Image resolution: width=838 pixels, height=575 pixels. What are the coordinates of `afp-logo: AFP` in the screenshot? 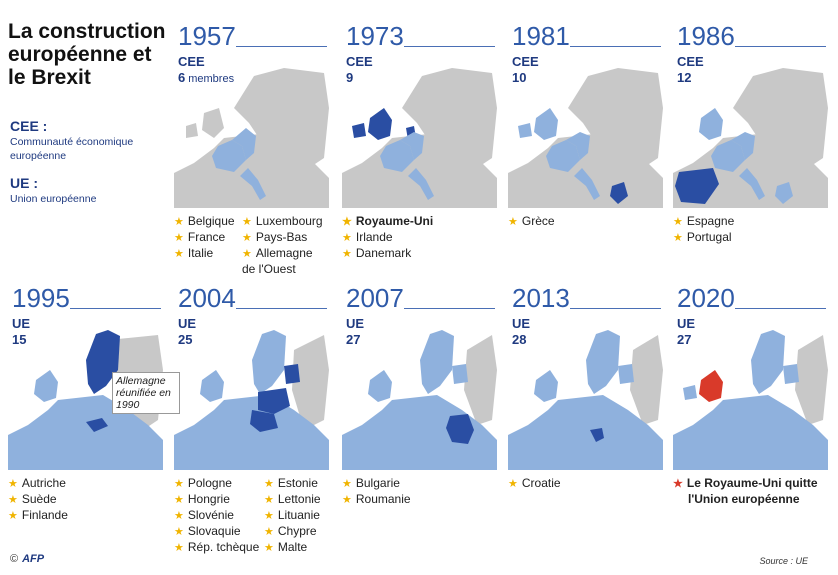 It's located at (33, 559).